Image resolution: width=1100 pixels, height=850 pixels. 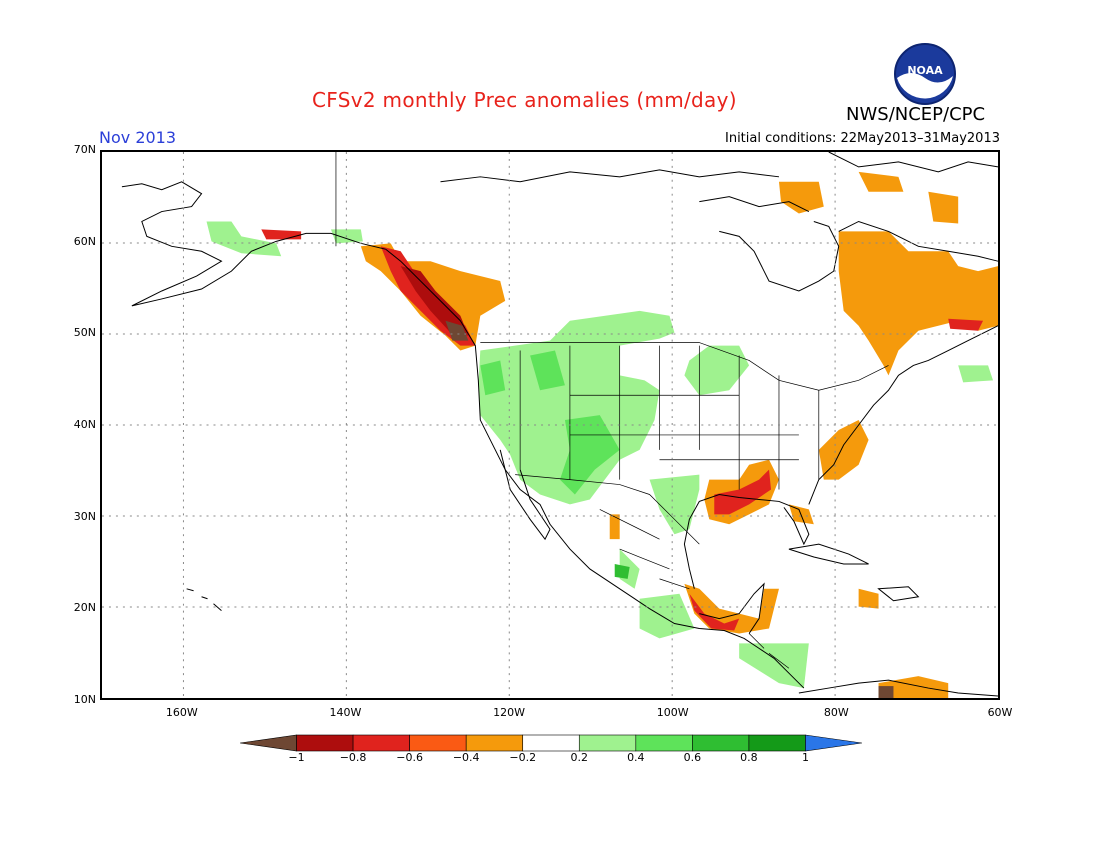 I want to click on lat-label-20N: 20N, so click(x=84, y=608).